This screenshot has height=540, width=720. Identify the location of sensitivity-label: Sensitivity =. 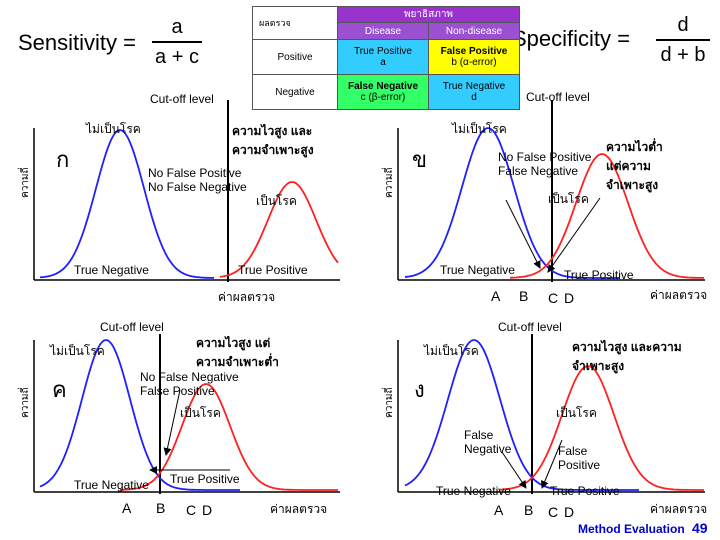
(77, 42).